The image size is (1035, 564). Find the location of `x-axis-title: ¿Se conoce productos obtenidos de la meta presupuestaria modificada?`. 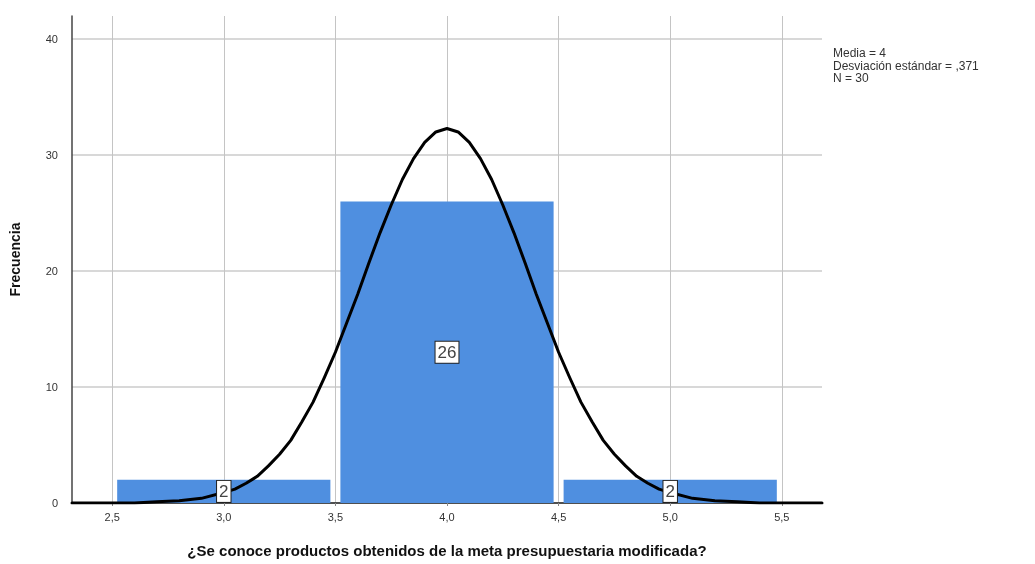

x-axis-title: ¿Se conoce productos obtenidos de la meta presupuestaria modificada? is located at coordinates (447, 550).